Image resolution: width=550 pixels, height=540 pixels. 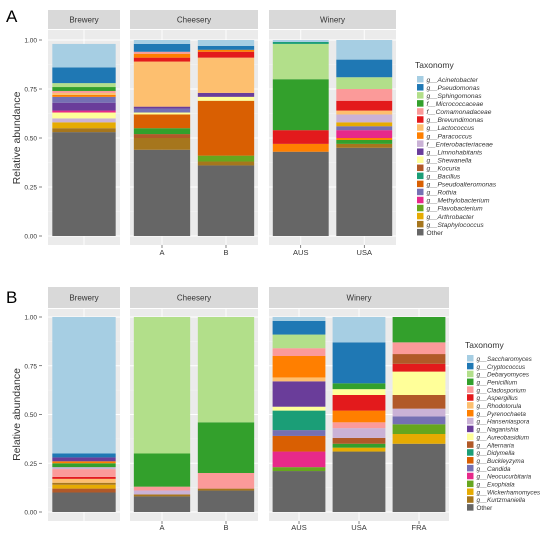 I want to click on facet-label: Winery, so click(x=359, y=298).